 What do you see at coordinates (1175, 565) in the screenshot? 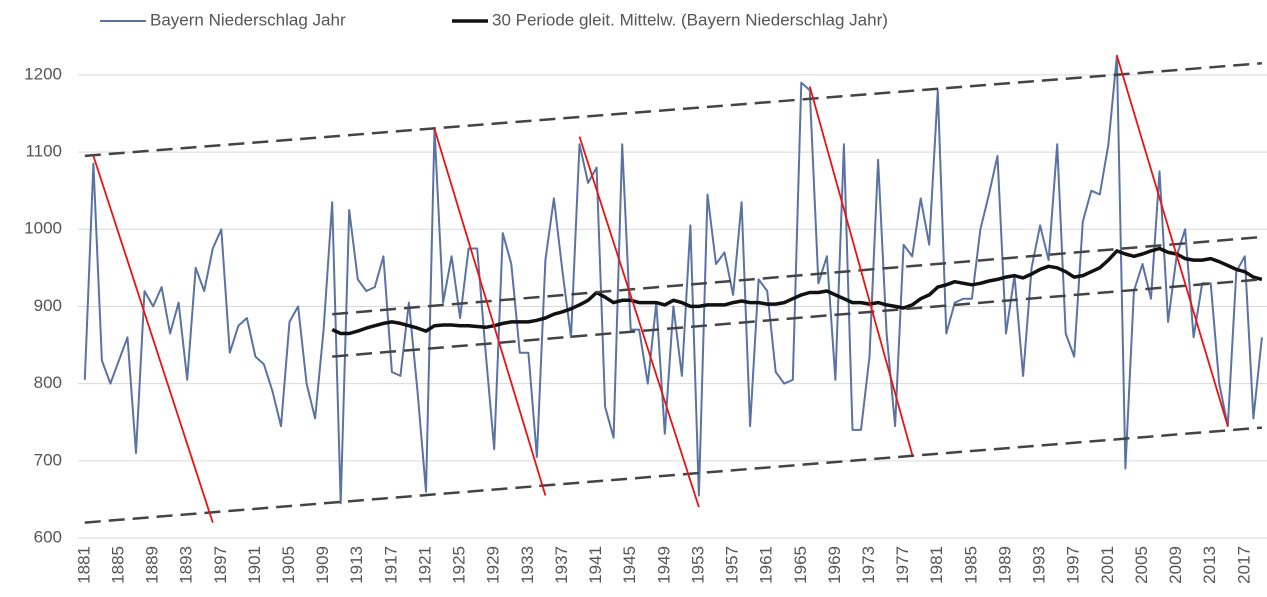
I see `x-tick-label: 2009` at bounding box center [1175, 565].